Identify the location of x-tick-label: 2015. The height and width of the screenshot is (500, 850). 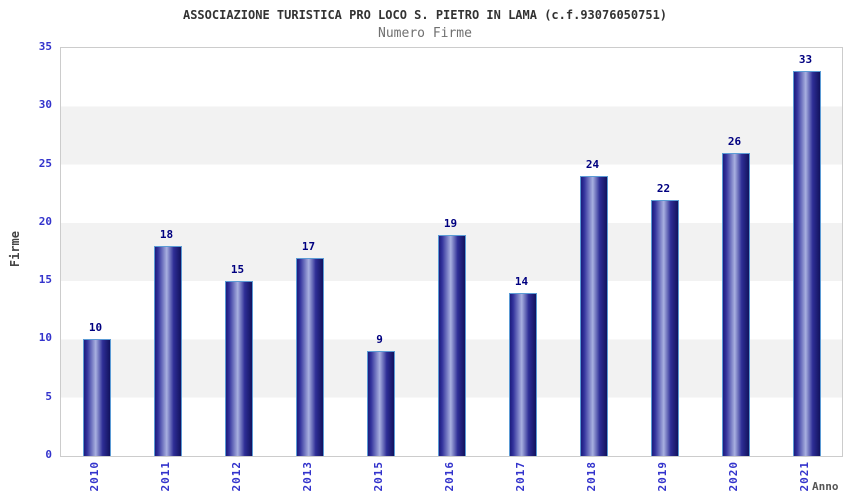
(378, 476).